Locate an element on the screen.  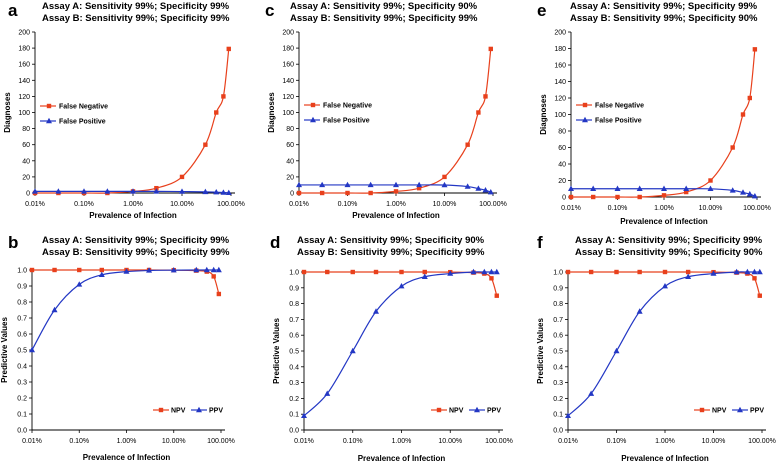
y-tick-label: 0.1 is located at coordinates (22, 415).